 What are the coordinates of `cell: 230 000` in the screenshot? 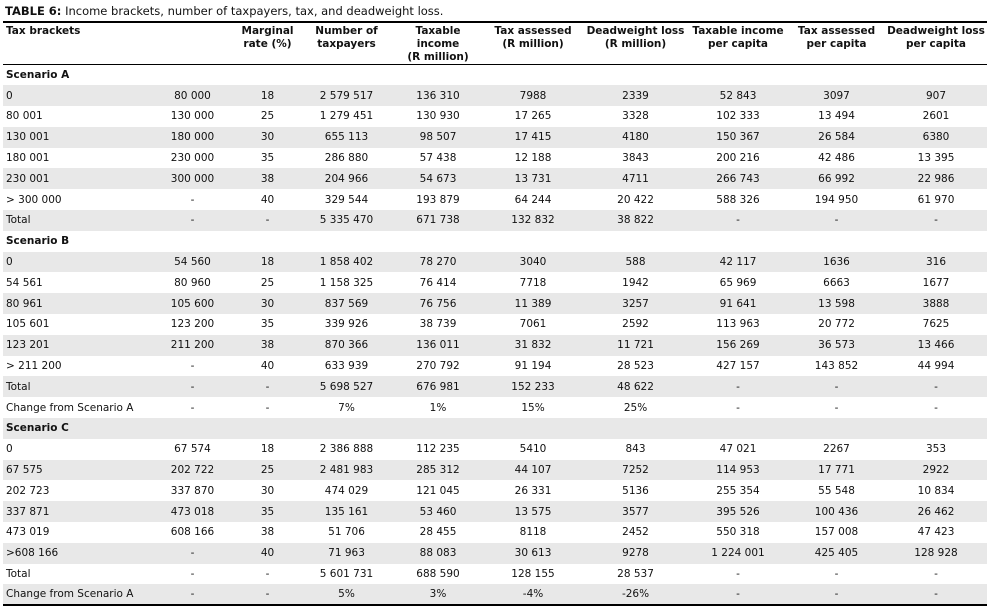 It's located at (192, 158).